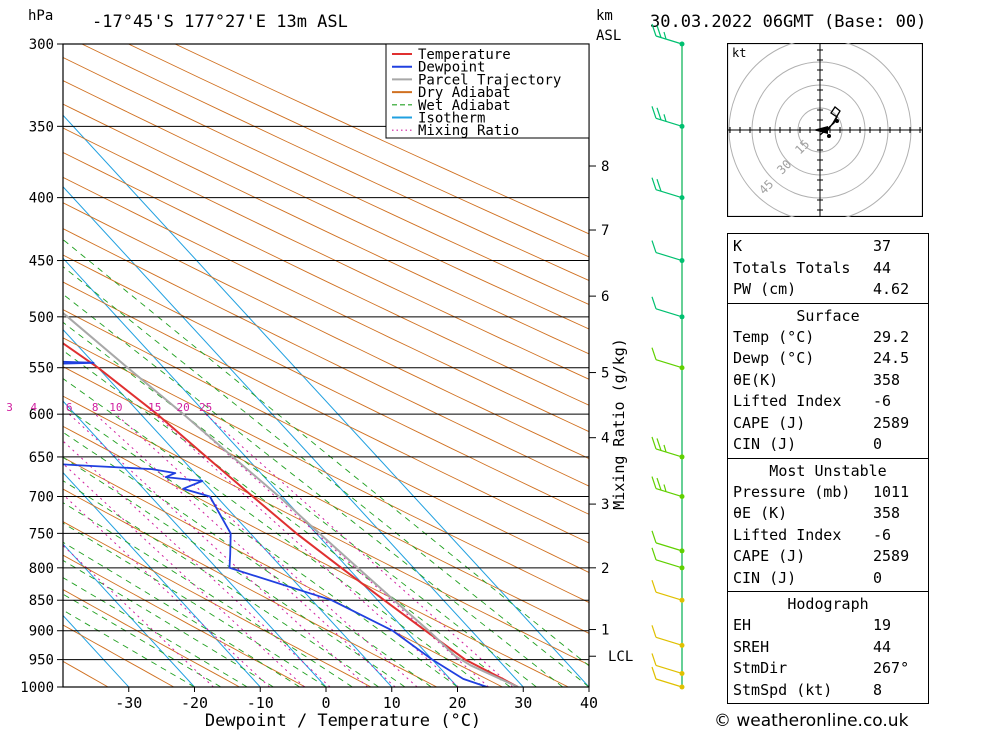 This screenshot has width=1000, height=733. Describe the element at coordinates (620, 657) in the screenshot. I see `height-tick-label: LCL` at that location.